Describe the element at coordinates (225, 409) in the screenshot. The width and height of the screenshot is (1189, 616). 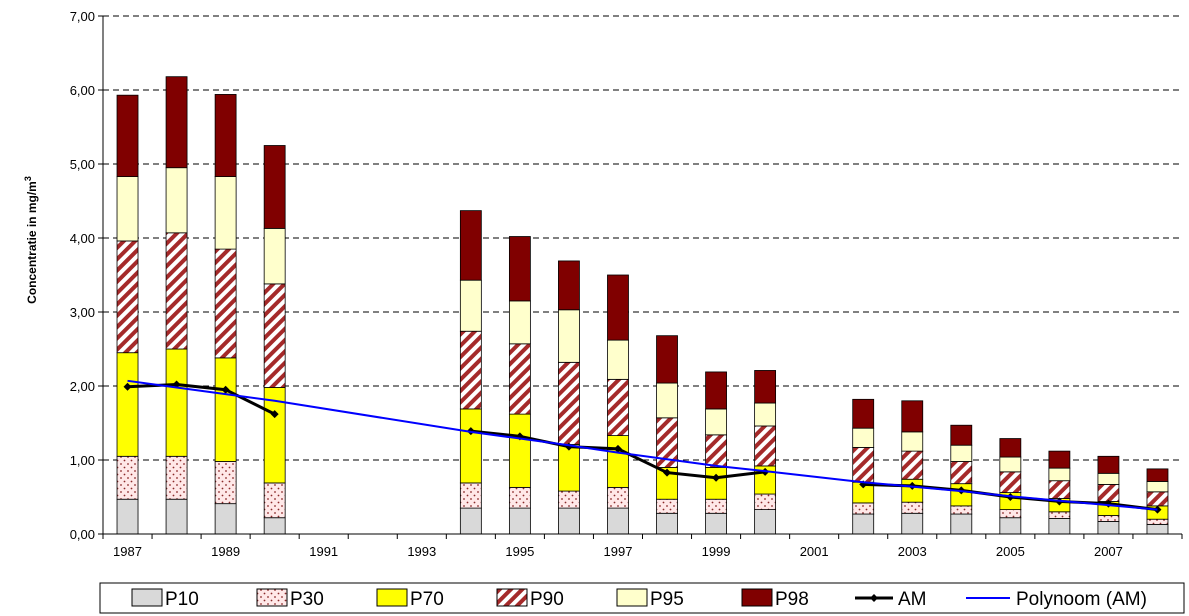
I see `bar-p70-1989` at that location.